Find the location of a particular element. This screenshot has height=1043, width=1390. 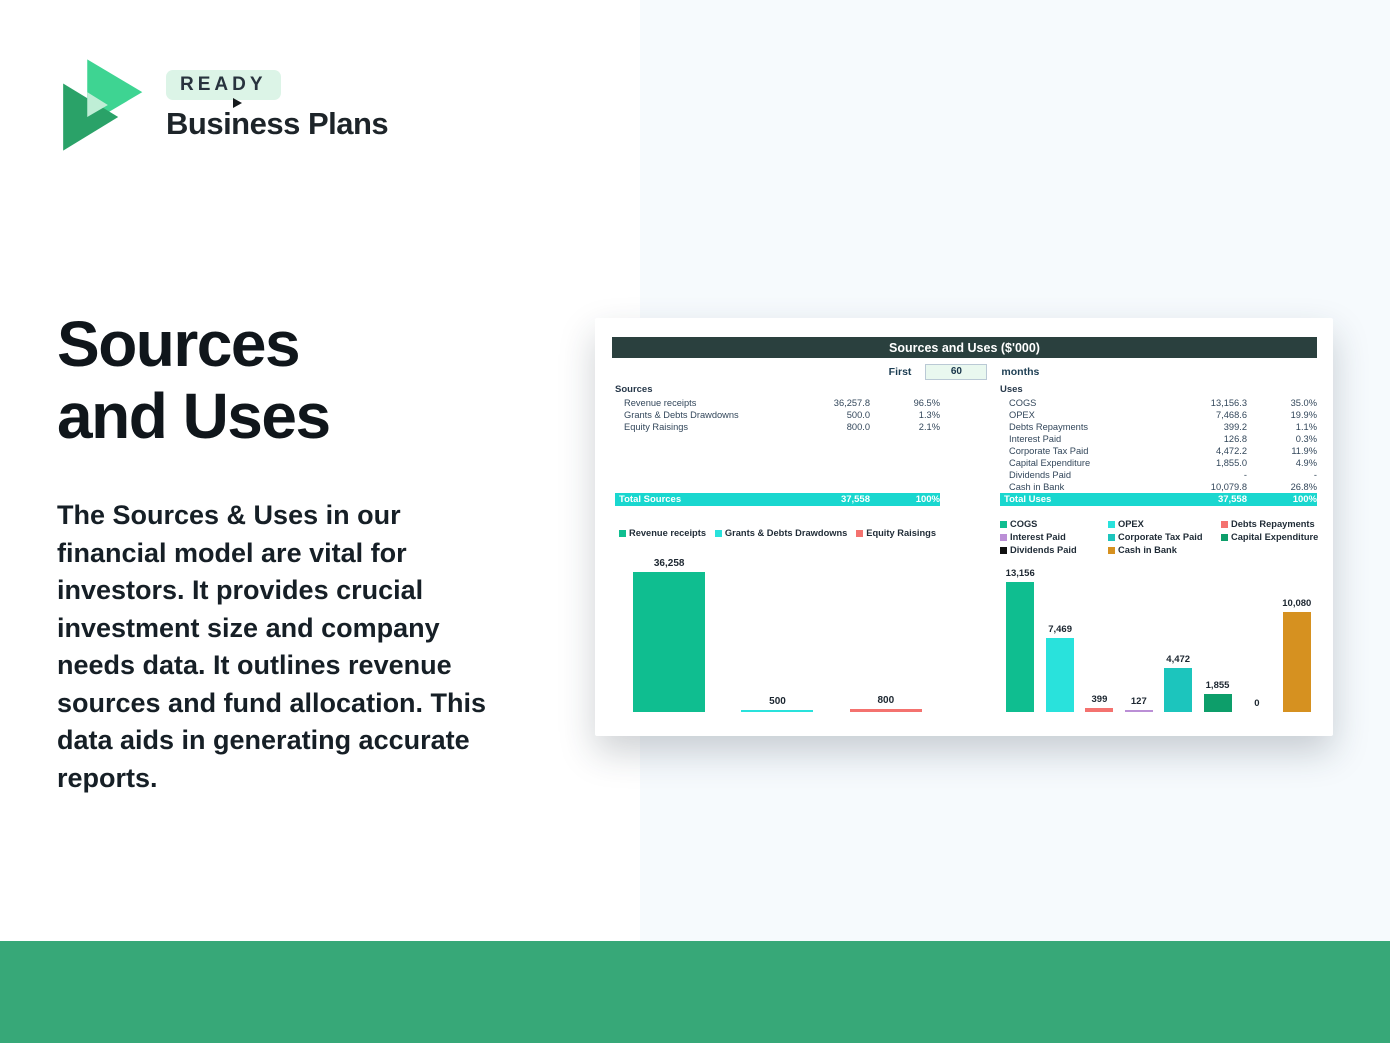

period-input: 60 is located at coordinates (956, 371).